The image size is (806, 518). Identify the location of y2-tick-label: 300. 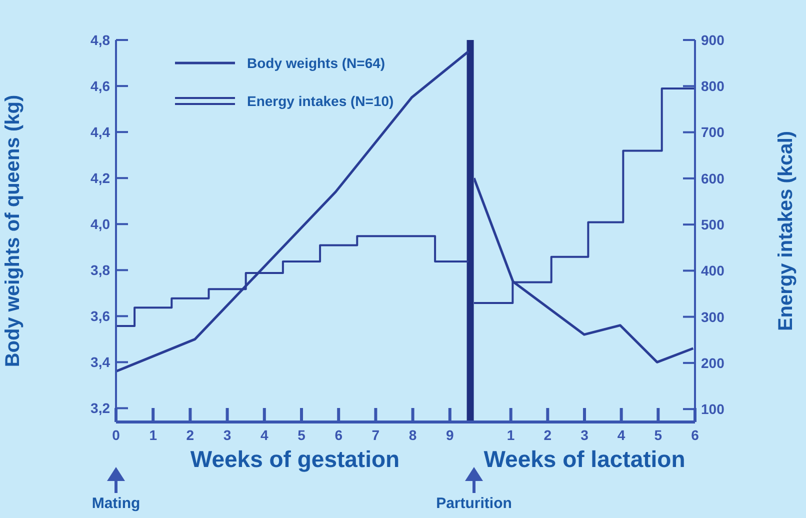
(713, 316).